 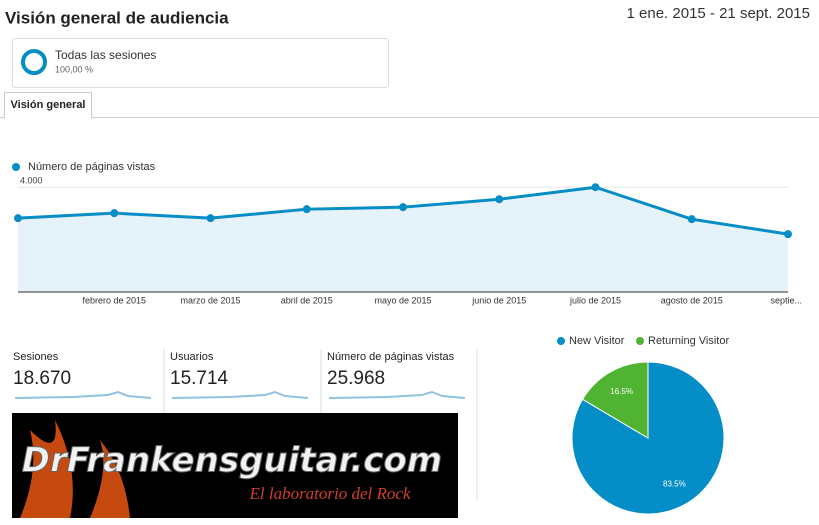 I want to click on tab: Visión general, so click(x=48, y=105).